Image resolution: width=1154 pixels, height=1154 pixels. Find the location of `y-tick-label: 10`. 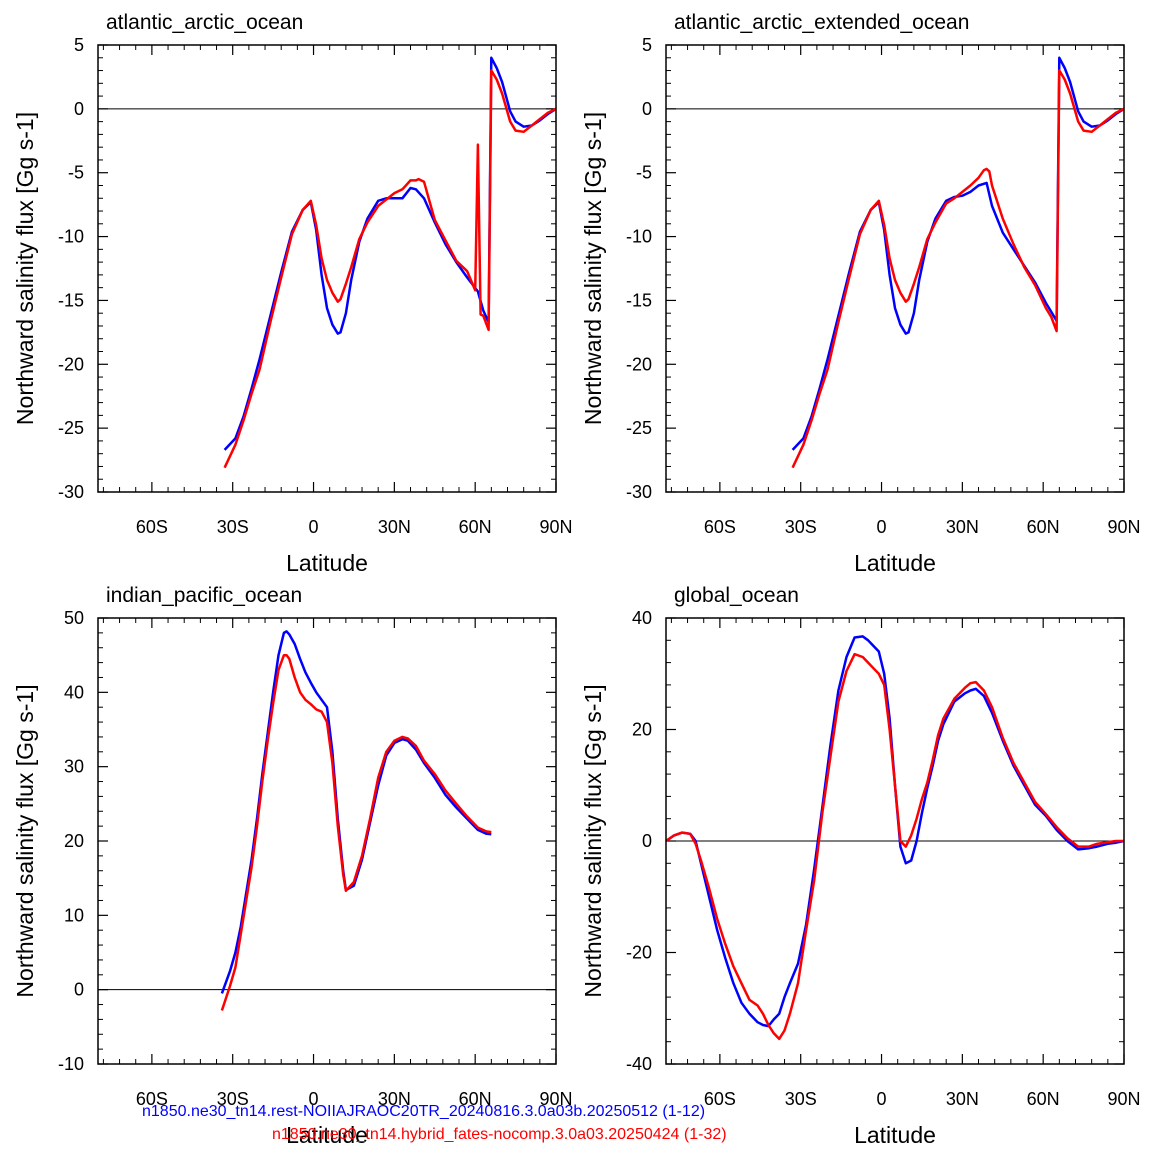

y-tick-label: 10 is located at coordinates (74, 915).